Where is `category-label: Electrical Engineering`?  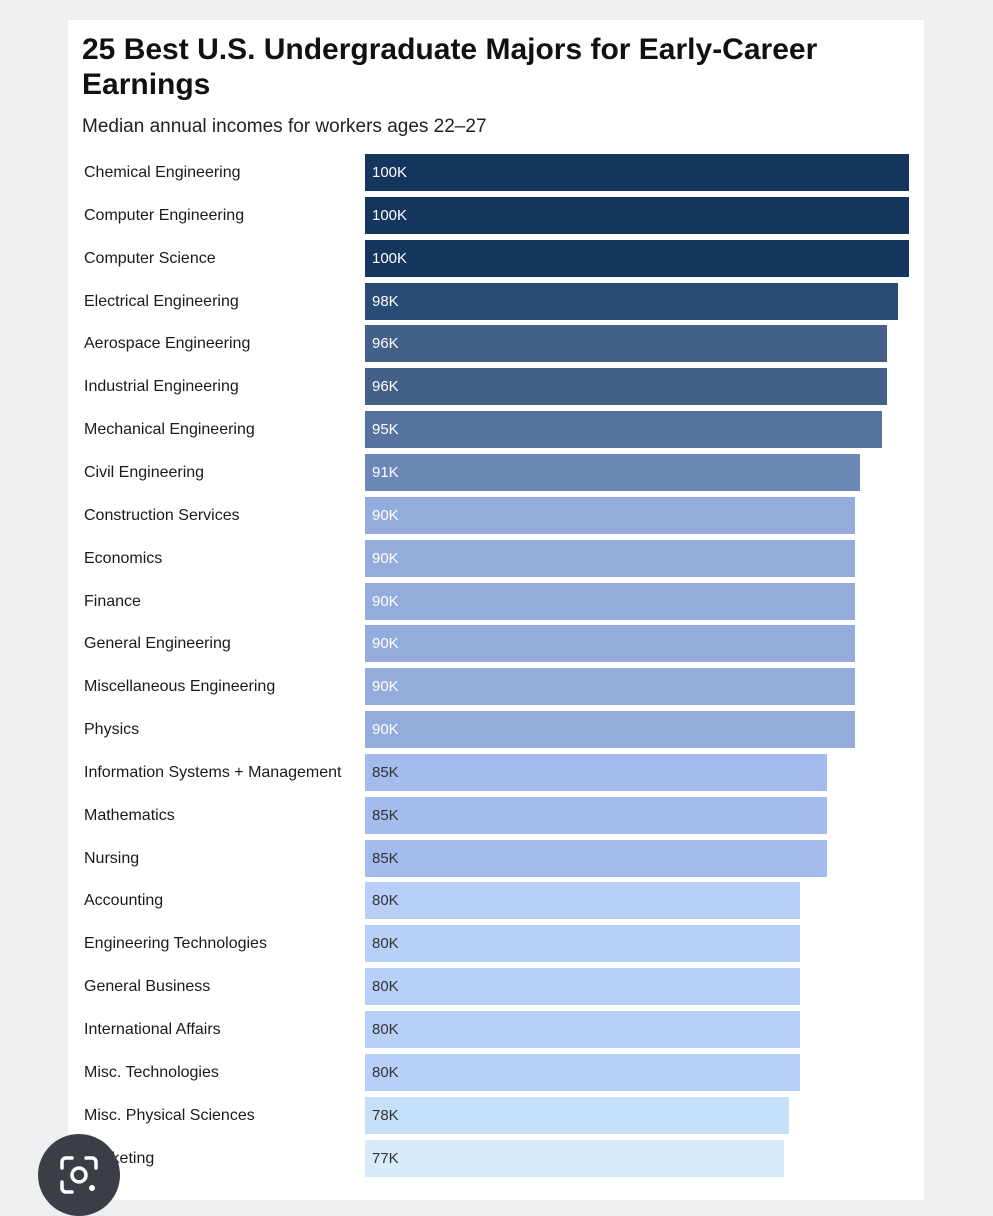
category-label: Electrical Engineering is located at coordinates (161, 301).